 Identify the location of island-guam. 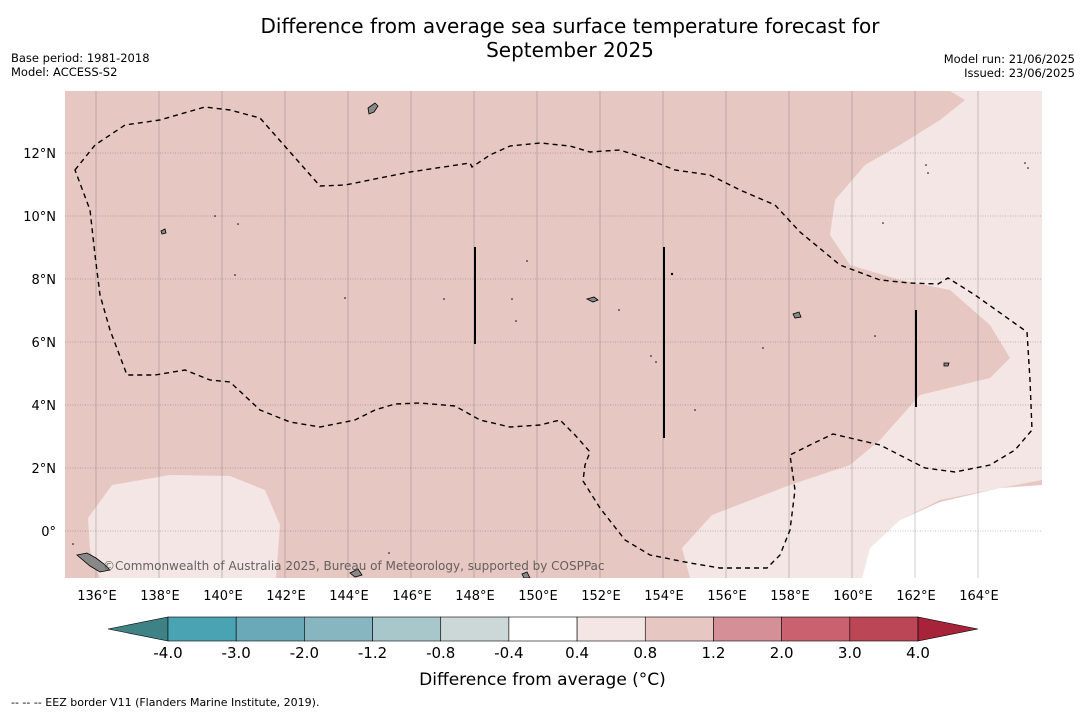
(373, 108).